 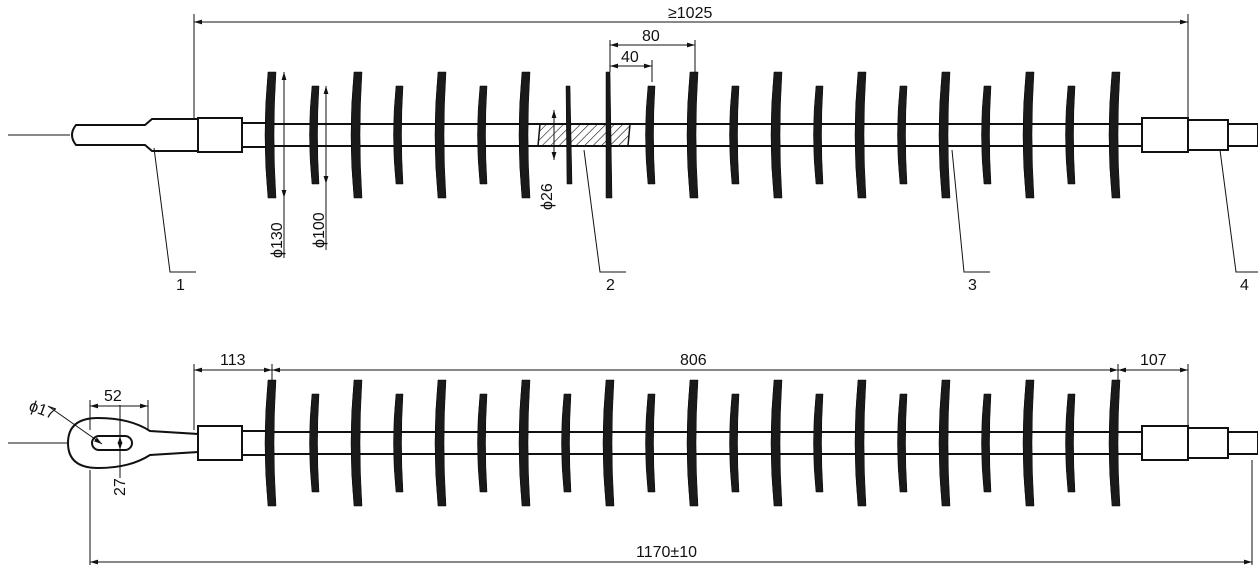 I want to click on eye-hole-diameter-label: ϕ17, so click(x=42, y=410).